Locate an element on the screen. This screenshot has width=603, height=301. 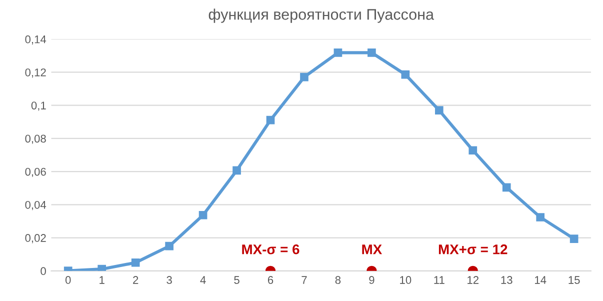
annotation: MX-σ = 6 is located at coordinates (271, 249).